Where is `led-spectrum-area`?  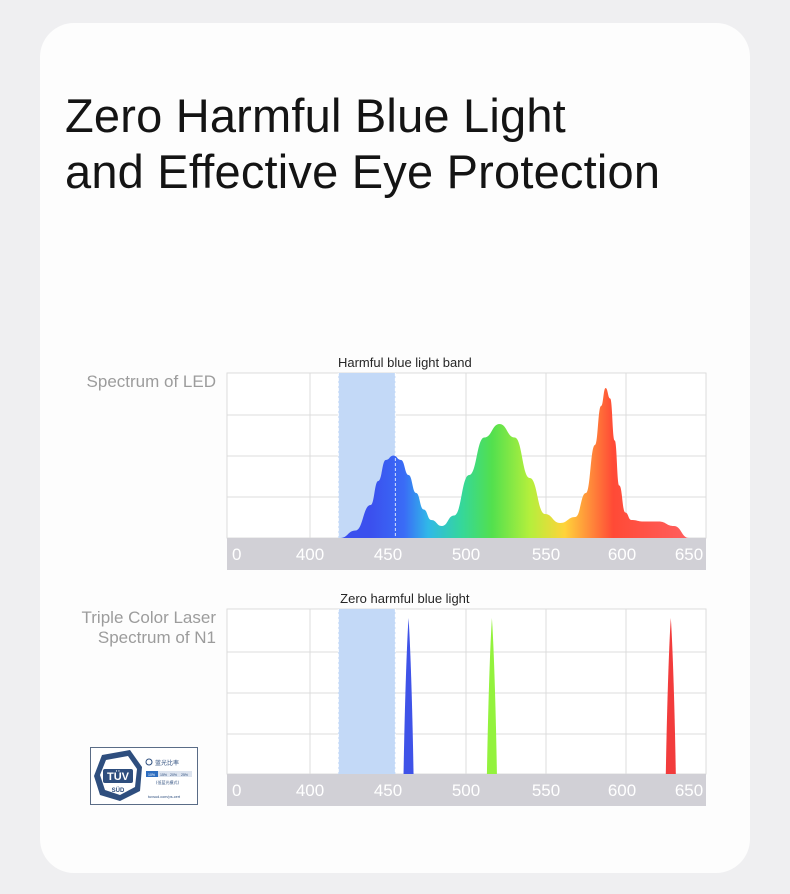
led-spectrum-area is located at coordinates (514, 463).